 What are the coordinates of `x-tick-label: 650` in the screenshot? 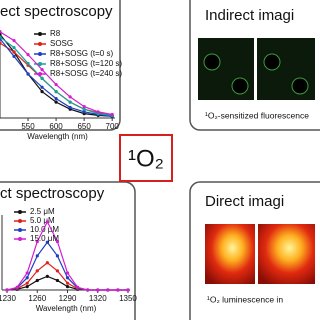 It's located at (84, 126).